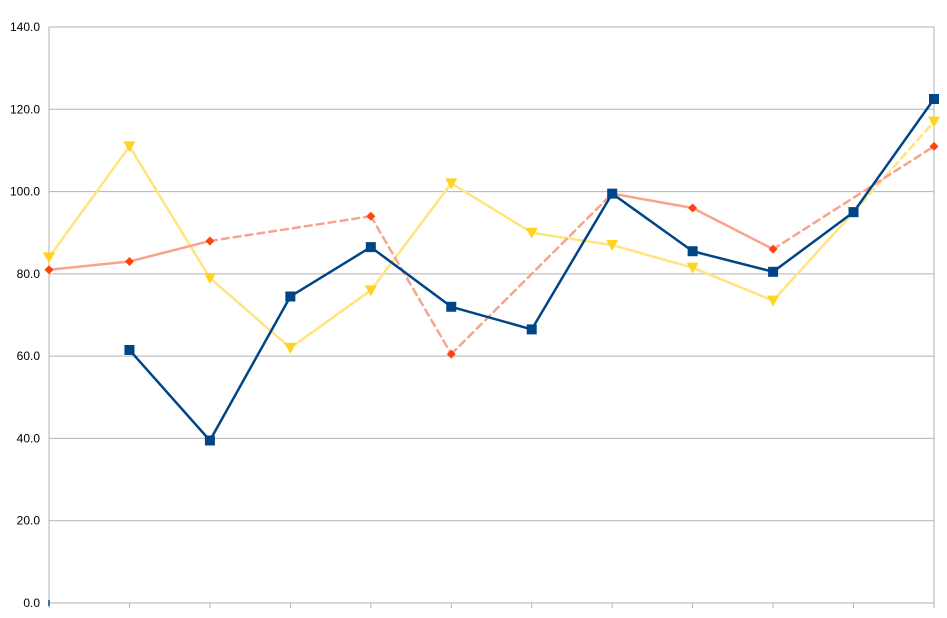  What do you see at coordinates (25, 27) in the screenshot?
I see `y-tick-label-7: 140.0` at bounding box center [25, 27].